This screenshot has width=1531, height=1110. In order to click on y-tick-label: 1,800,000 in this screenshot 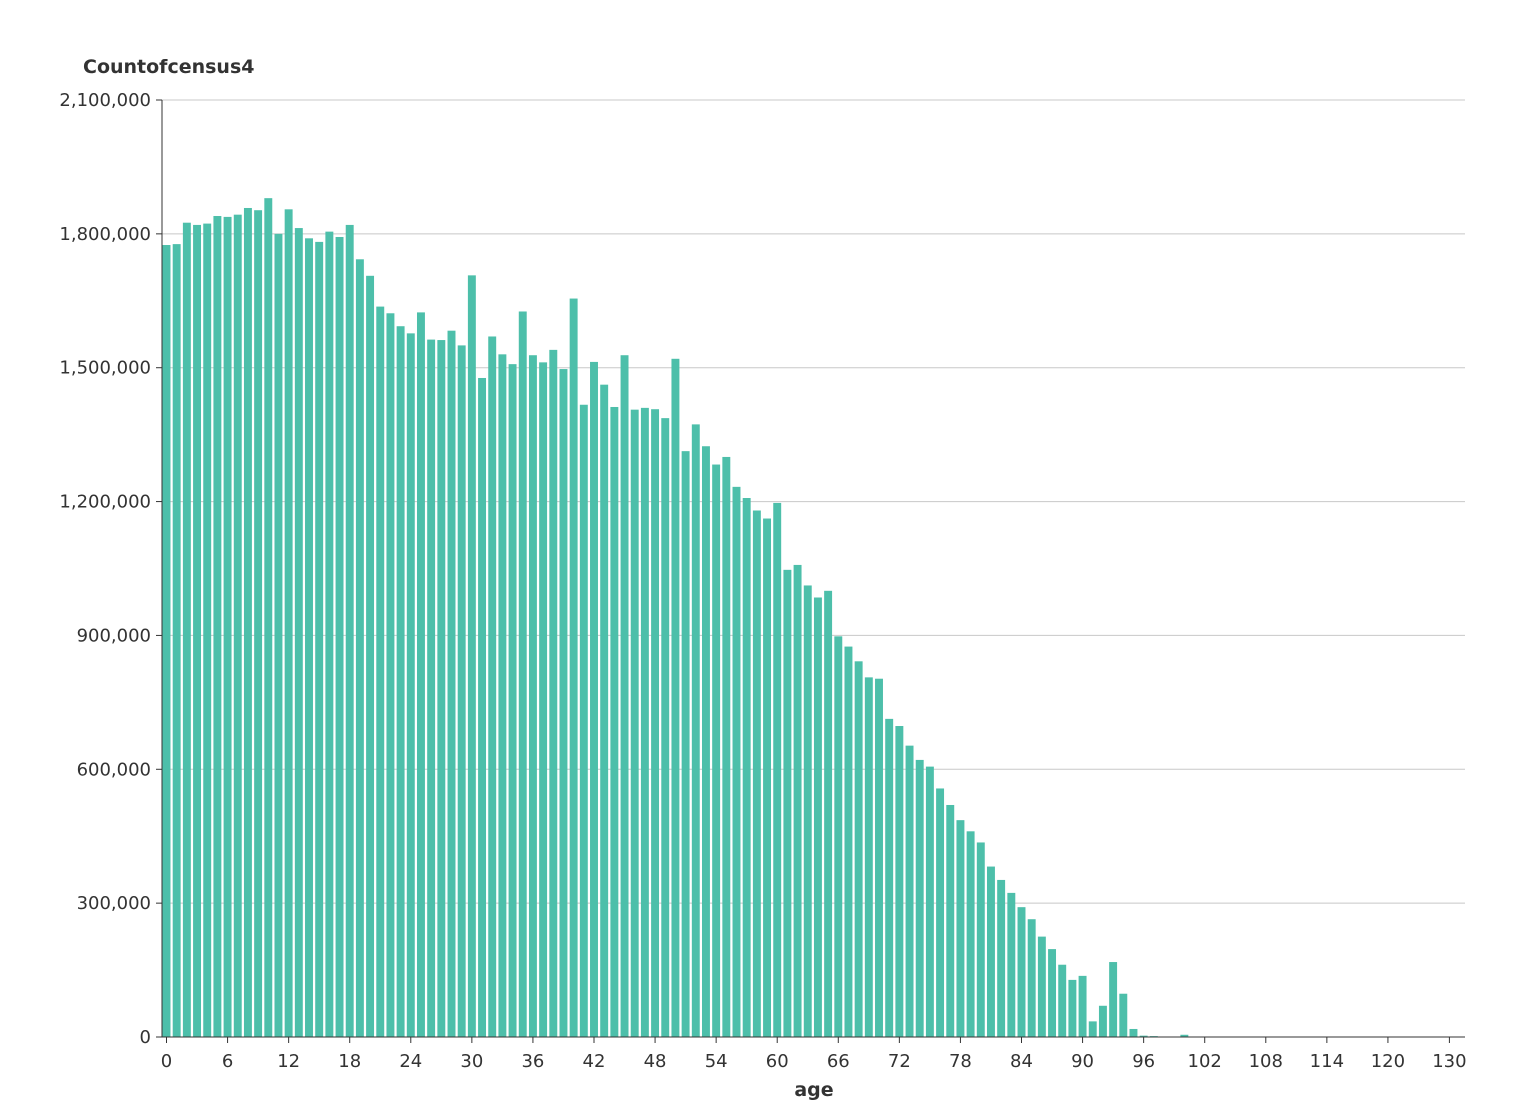, I will do `click(105, 234)`.